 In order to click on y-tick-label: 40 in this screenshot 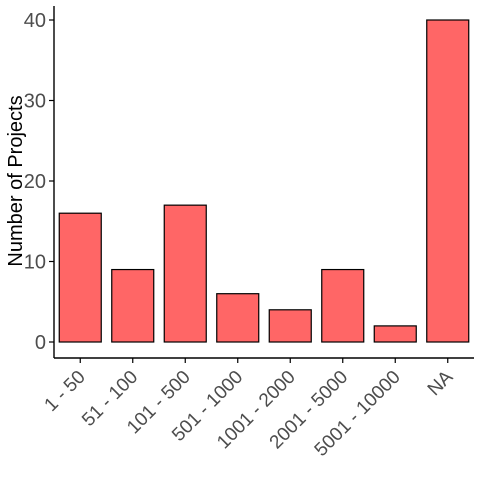, I will do `click(35, 21)`.